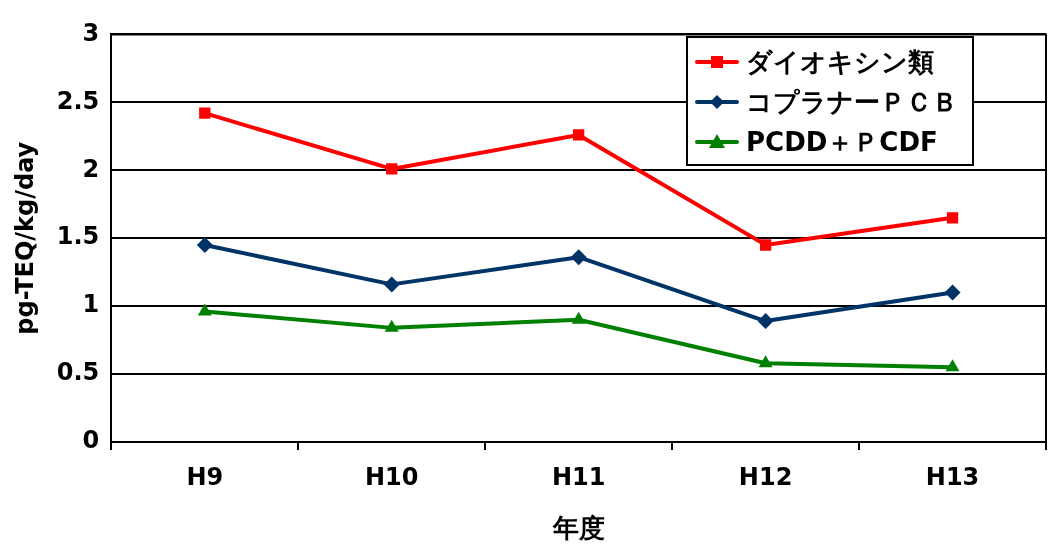 The width and height of the screenshot is (1062, 558). I want to click on x-tick-label: H12, so click(765, 476).